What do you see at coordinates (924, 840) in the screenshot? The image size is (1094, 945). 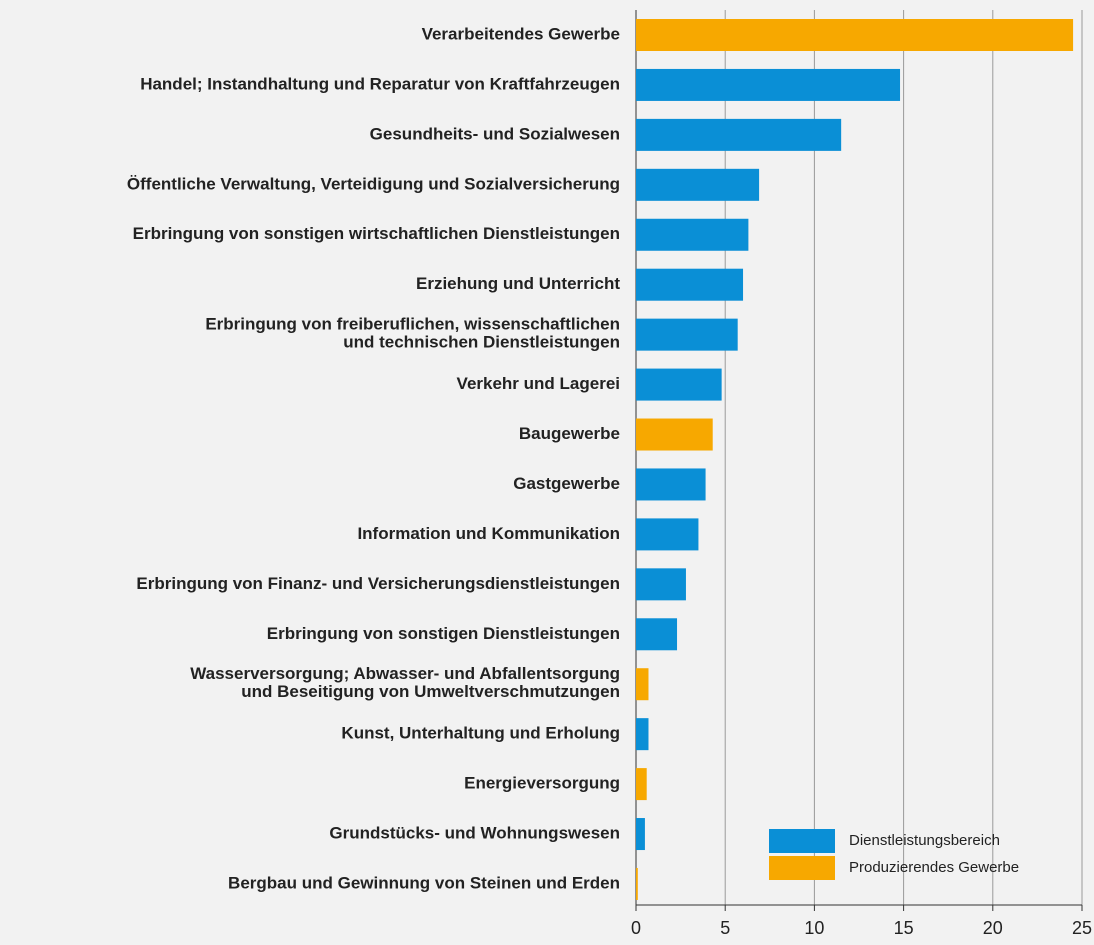 I see `legend-label: Dienstleistungsbereich` at bounding box center [924, 840].